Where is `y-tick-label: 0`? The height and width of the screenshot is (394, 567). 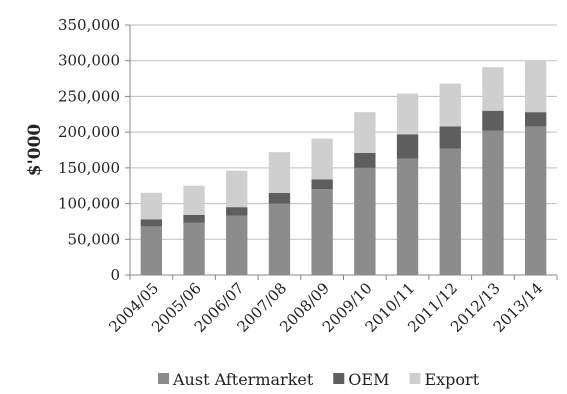
y-tick-label: 0 is located at coordinates (115, 275).